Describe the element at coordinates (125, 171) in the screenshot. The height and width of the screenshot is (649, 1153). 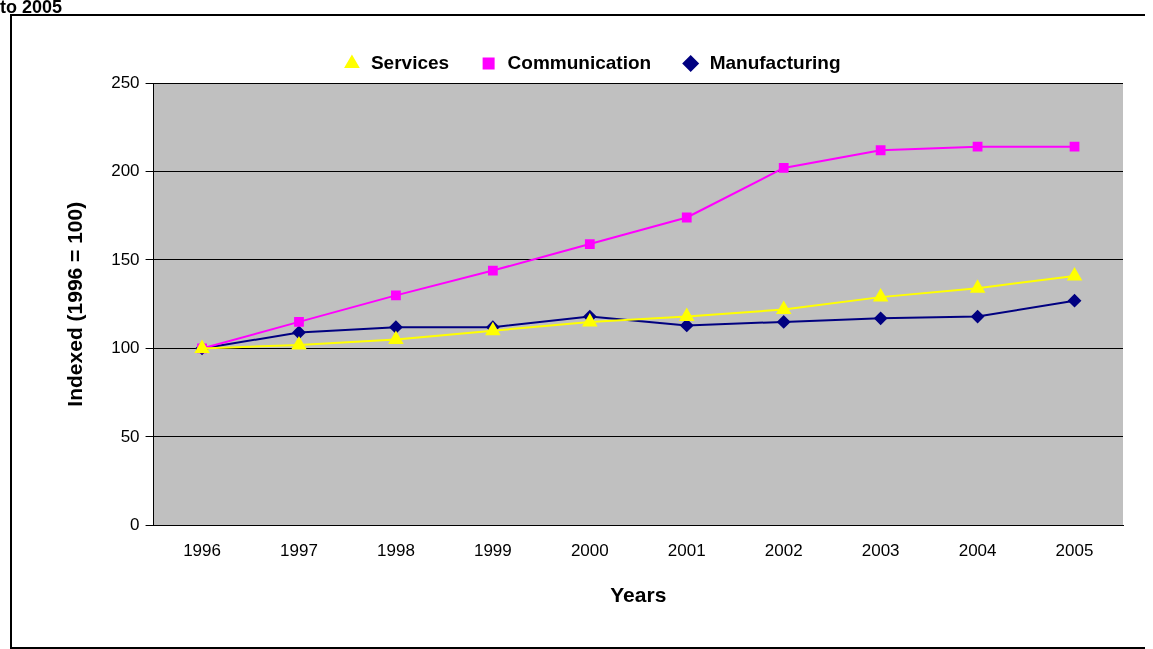
I see `y-tick-label: 200` at that location.